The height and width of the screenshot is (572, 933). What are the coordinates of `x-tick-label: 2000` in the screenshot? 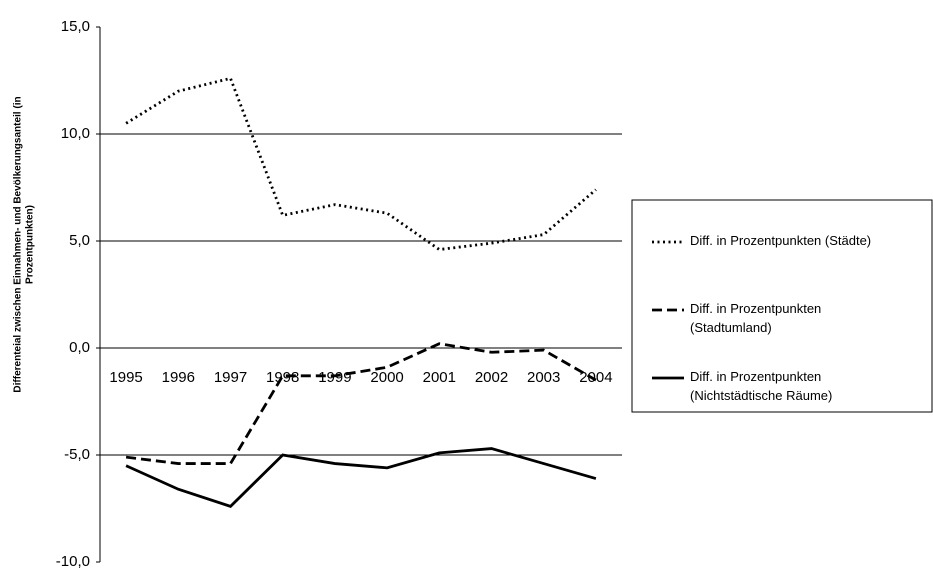 It's located at (386, 377).